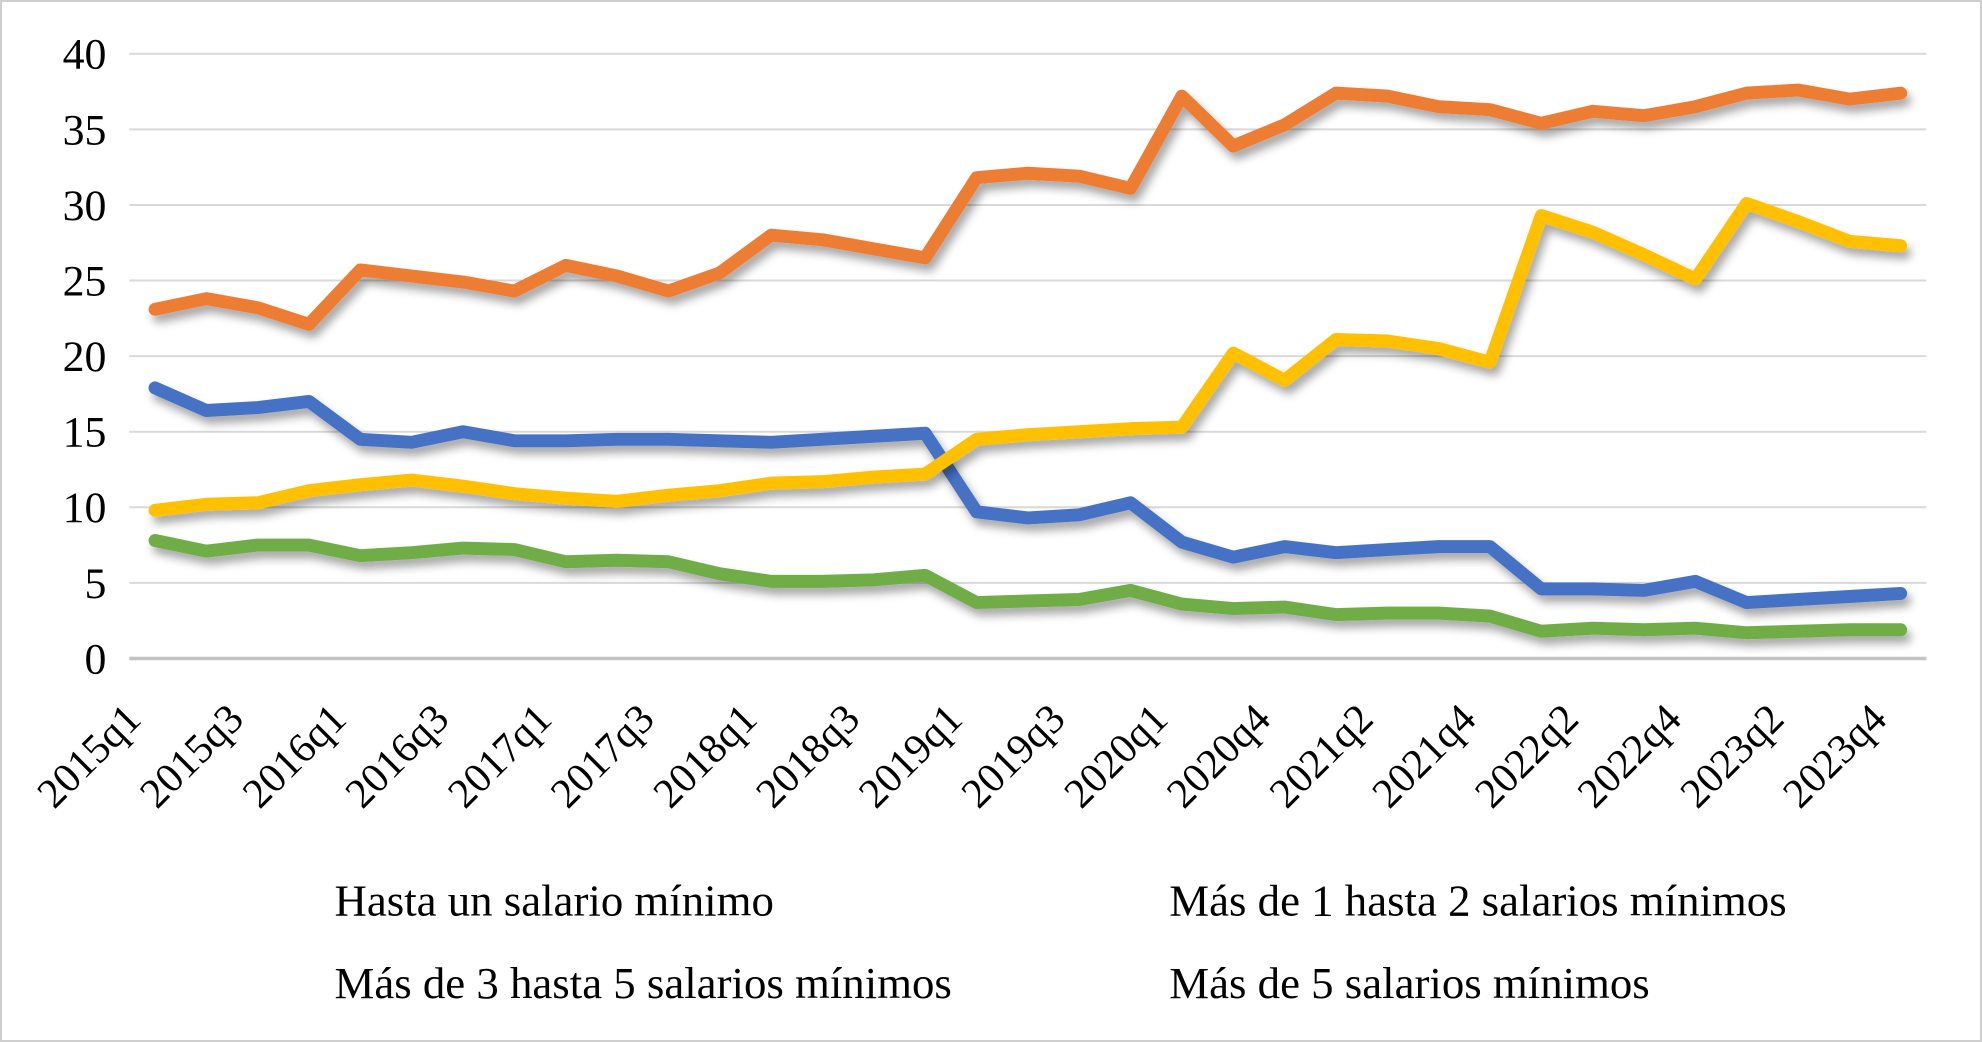 This screenshot has width=1982, height=1042. I want to click on y-tick-label: 40, so click(85, 55).